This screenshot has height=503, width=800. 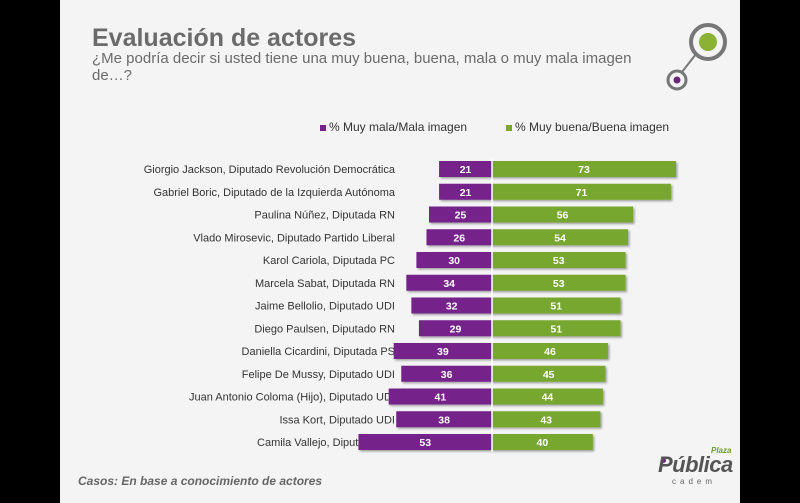 I want to click on value-label-positive: 40, so click(x=543, y=443).